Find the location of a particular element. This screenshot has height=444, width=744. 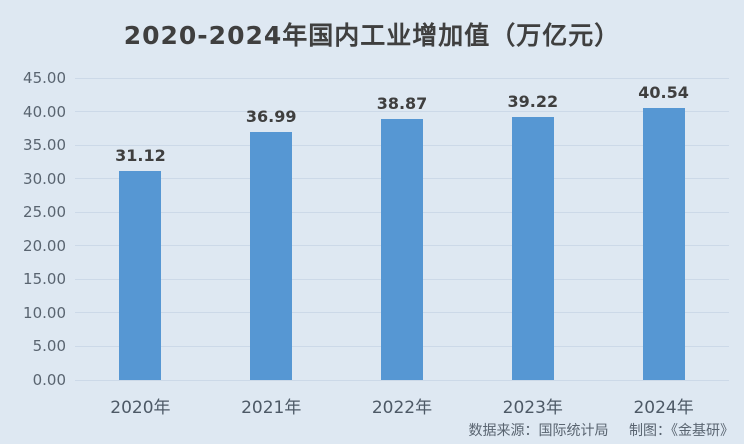

x-tick-label: 2021年 is located at coordinates (271, 408).